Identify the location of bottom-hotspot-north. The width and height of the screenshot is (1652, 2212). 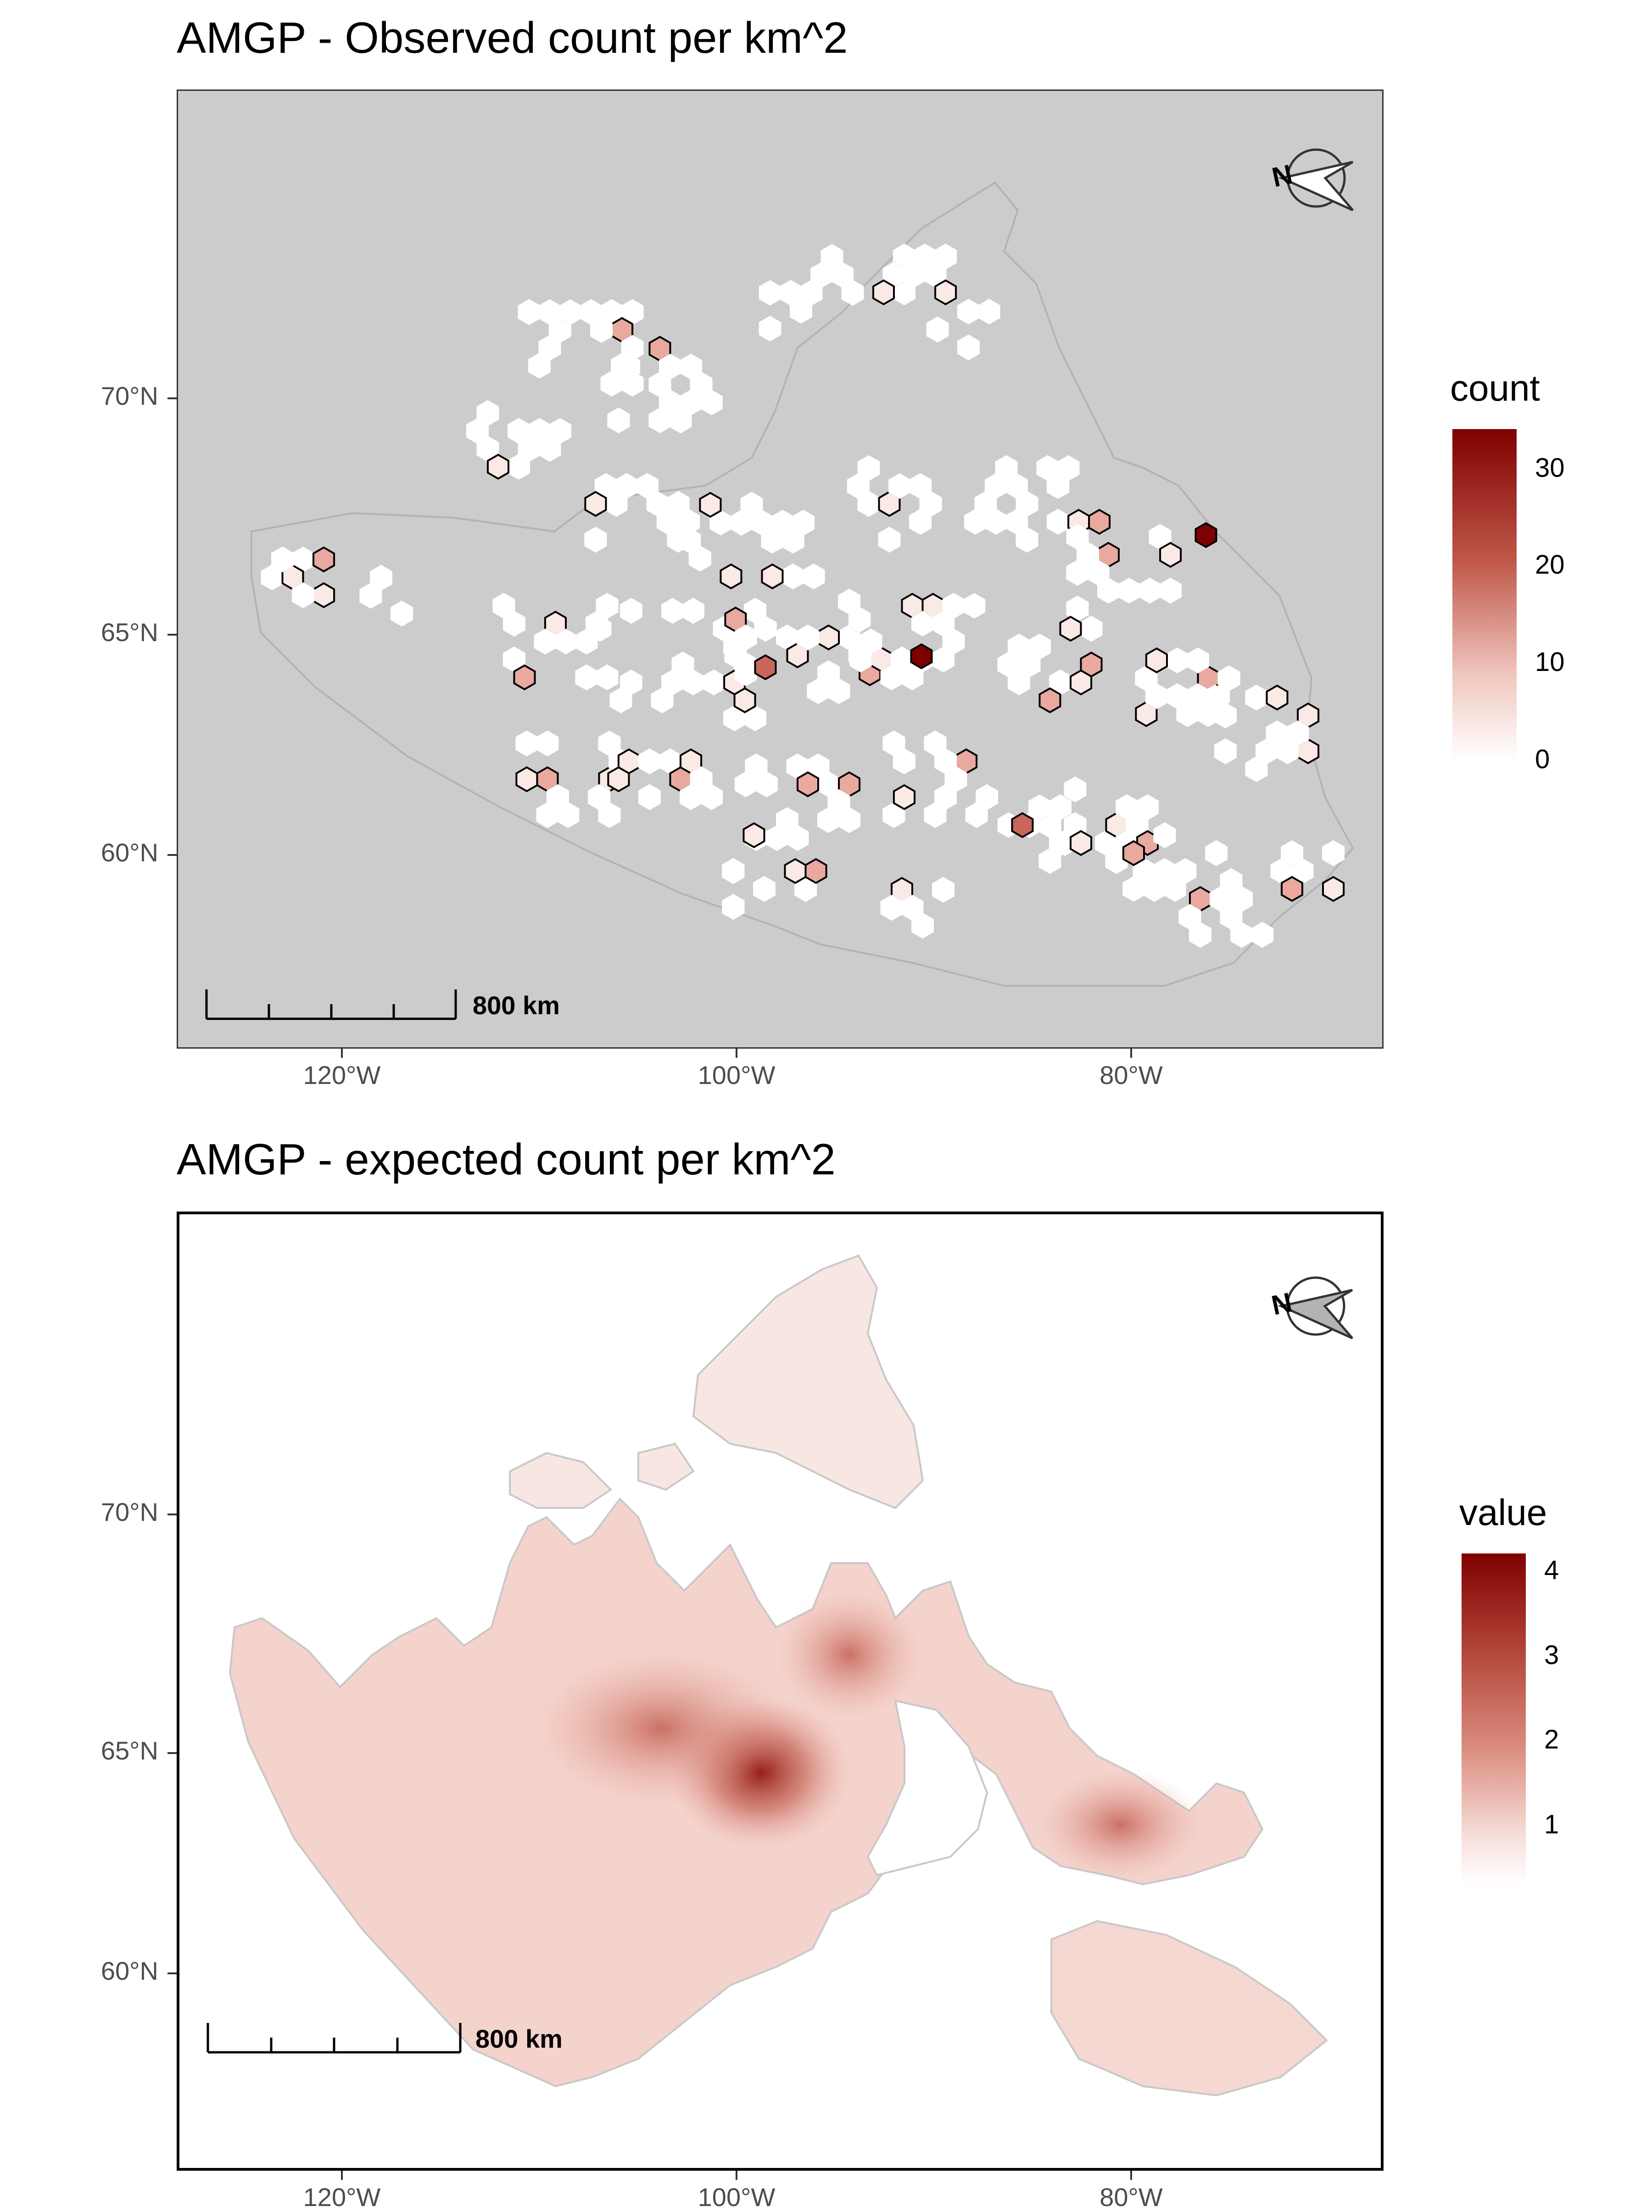
(849, 1655).